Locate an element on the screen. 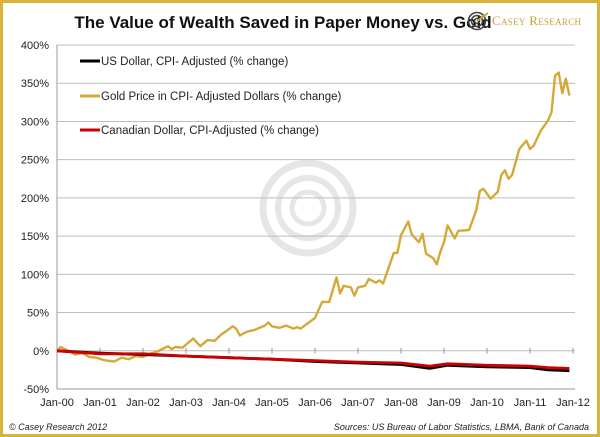 This screenshot has width=600, height=437. y-tick-label: 150% is located at coordinates (35, 237).